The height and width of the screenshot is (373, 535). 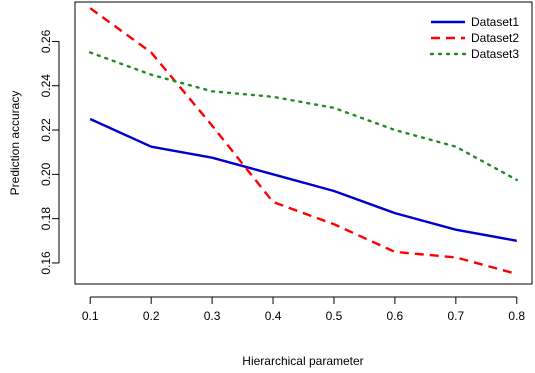 I want to click on y-tick-label: 0.16, so click(x=46, y=263).